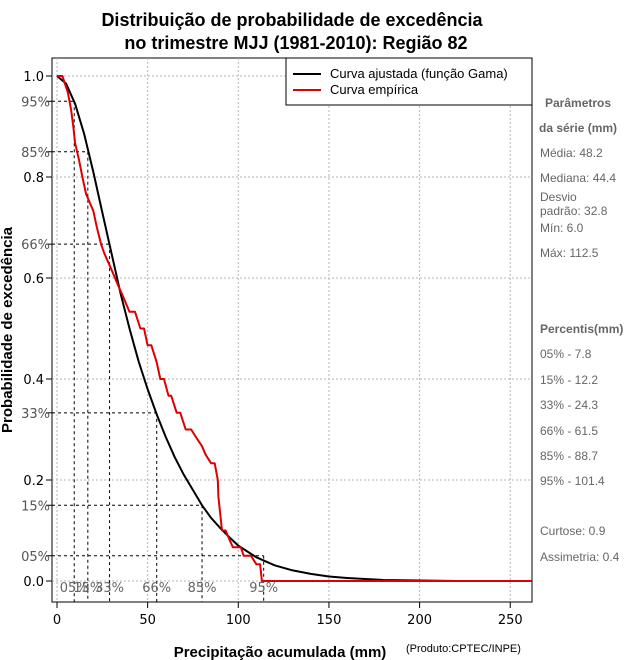 The image size is (640, 660). Describe the element at coordinates (463, 649) in the screenshot. I see `product-credit: (Produto:CPTEC/INPE)` at that location.